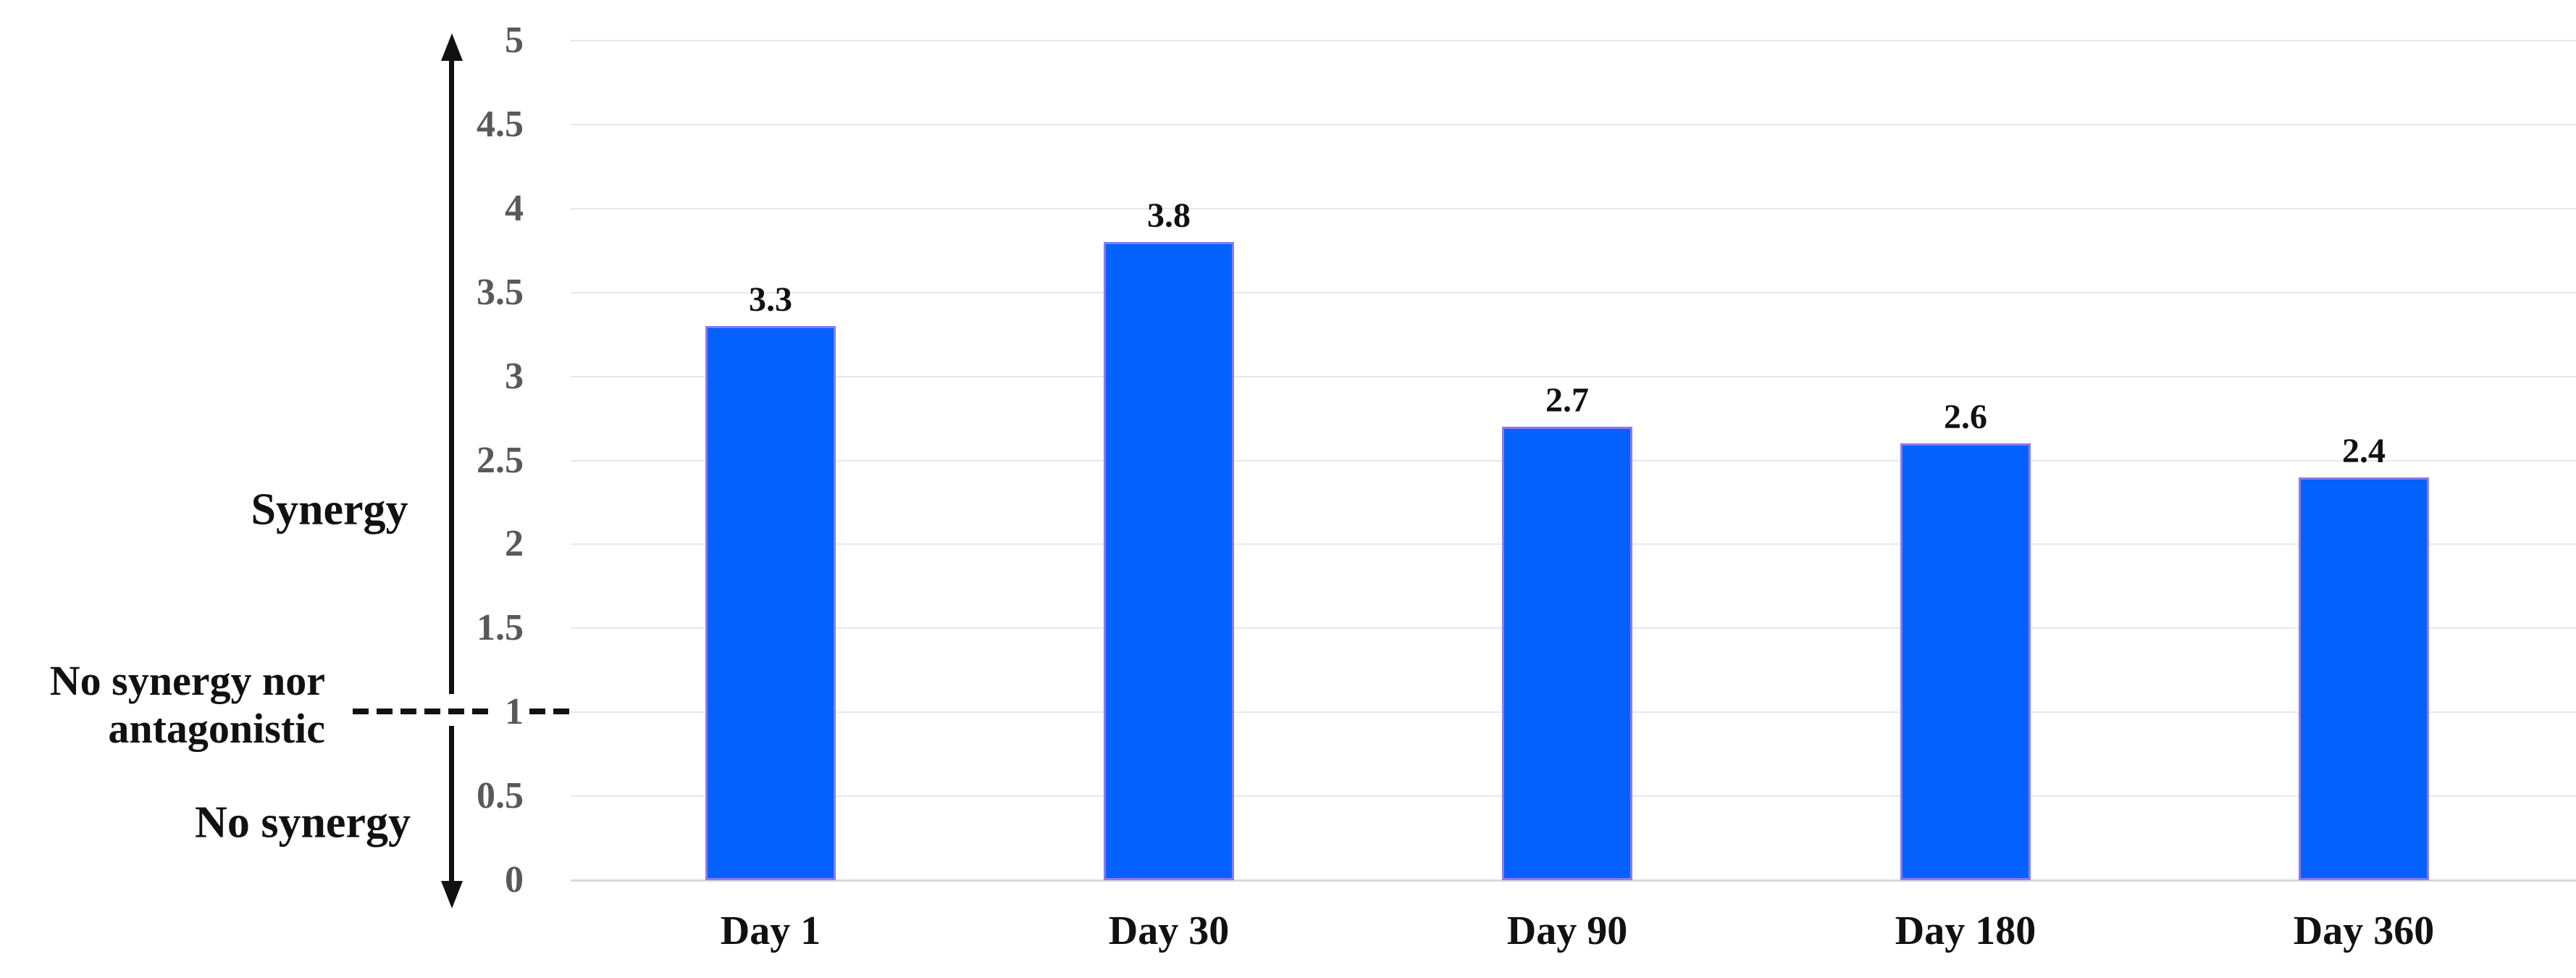  Describe the element at coordinates (514, 879) in the screenshot. I see `y-tick-label: 0` at that location.